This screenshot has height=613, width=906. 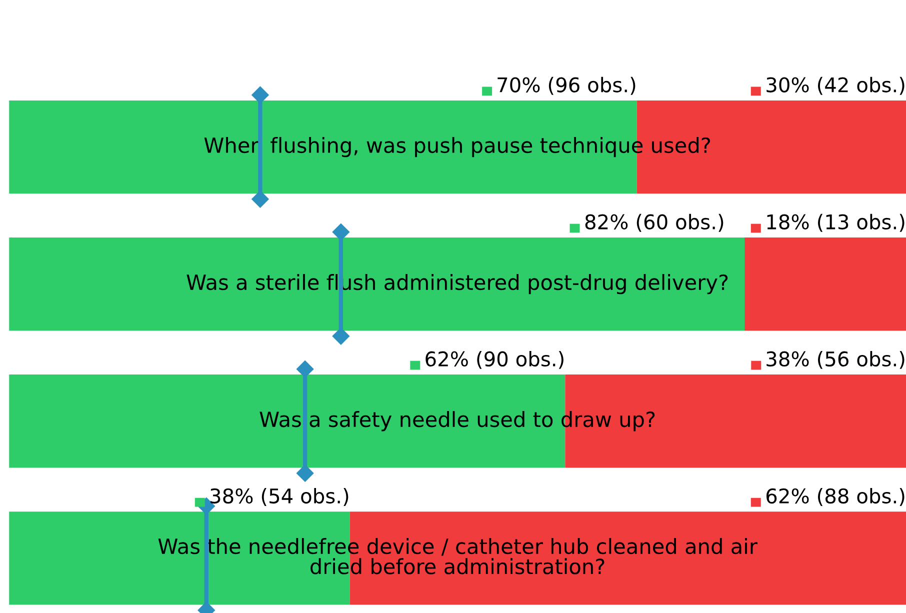 What do you see at coordinates (835, 359) in the screenshot?
I see `data-label: 38% (56 obs.)` at bounding box center [835, 359].